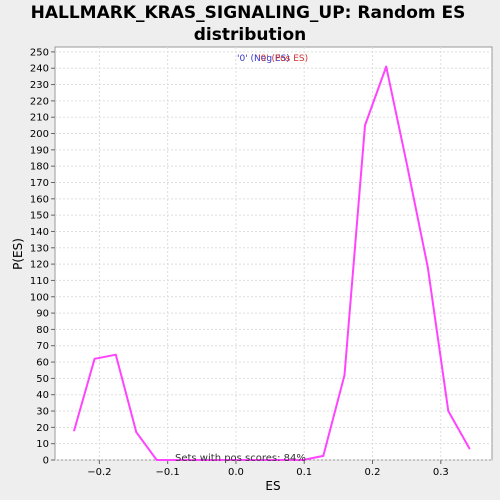 Image resolution: width=500 pixels, height=500 pixels. Describe the element at coordinates (42, 379) in the screenshot. I see `y-tick-label: 50` at that location.